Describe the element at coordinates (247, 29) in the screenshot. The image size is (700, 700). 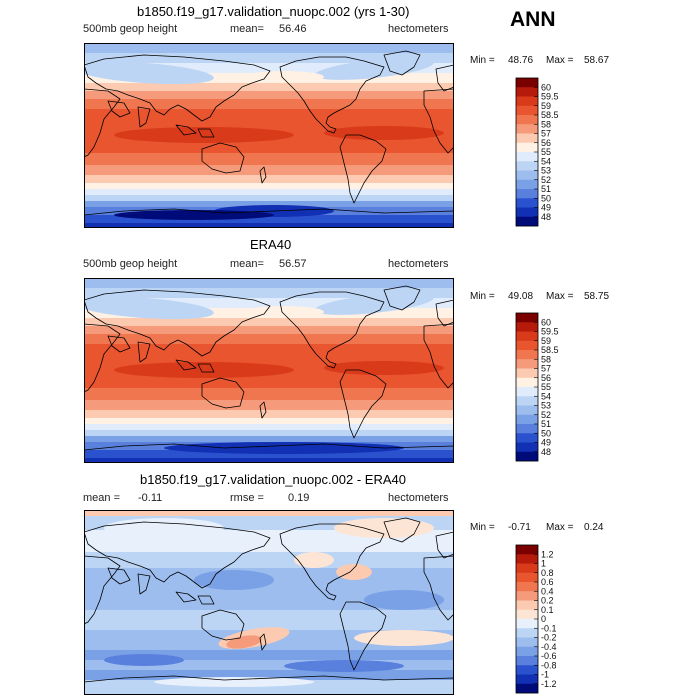
I see `panel1-mean-label: mean=` at that location.